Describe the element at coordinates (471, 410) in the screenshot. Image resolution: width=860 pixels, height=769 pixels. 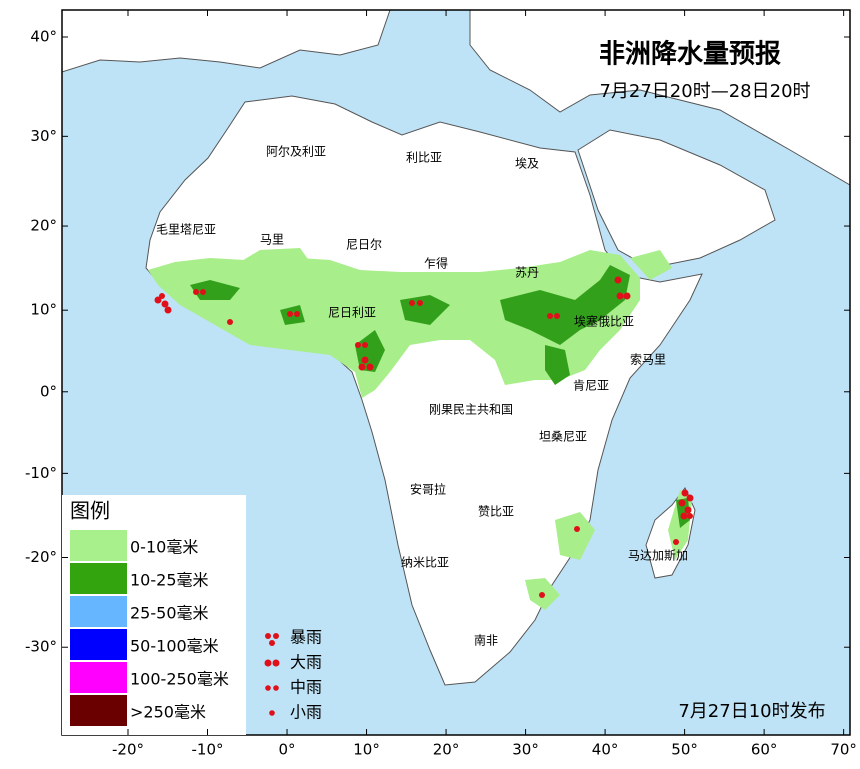
I see `country-label: 刚果民主共和国` at that location.